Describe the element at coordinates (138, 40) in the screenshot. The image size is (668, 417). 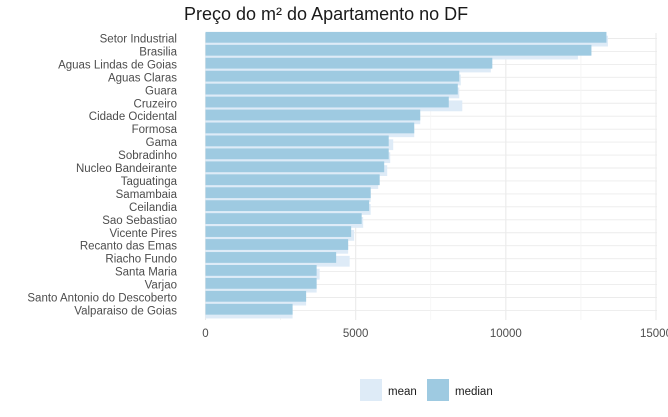
I see `category-label: Setor Industrial` at that location.